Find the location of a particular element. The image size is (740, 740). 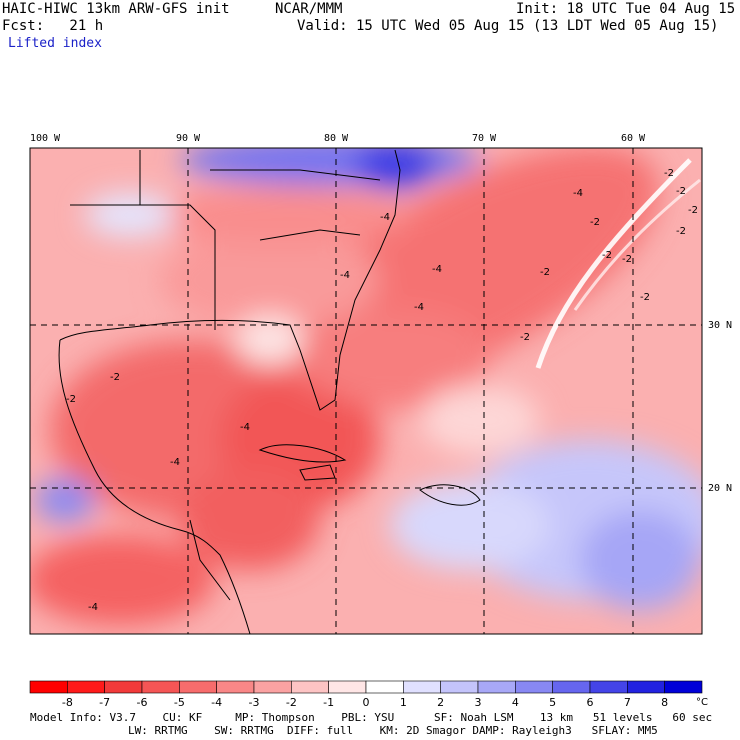

lon-label: 100 W is located at coordinates (45, 138).